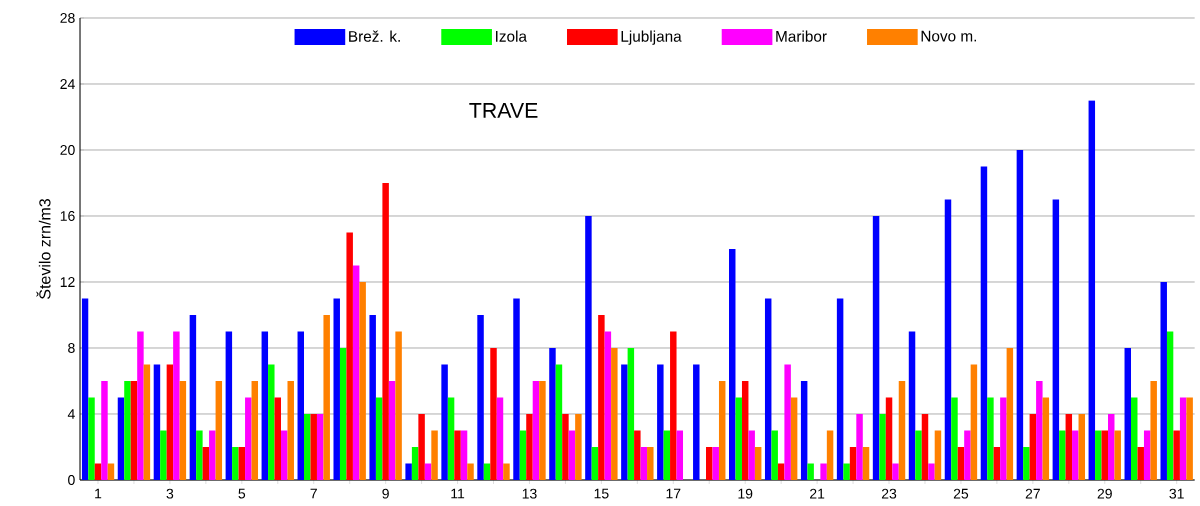 This screenshot has width=1200, height=506. I want to click on y-tick-label: 24, so click(67, 84).